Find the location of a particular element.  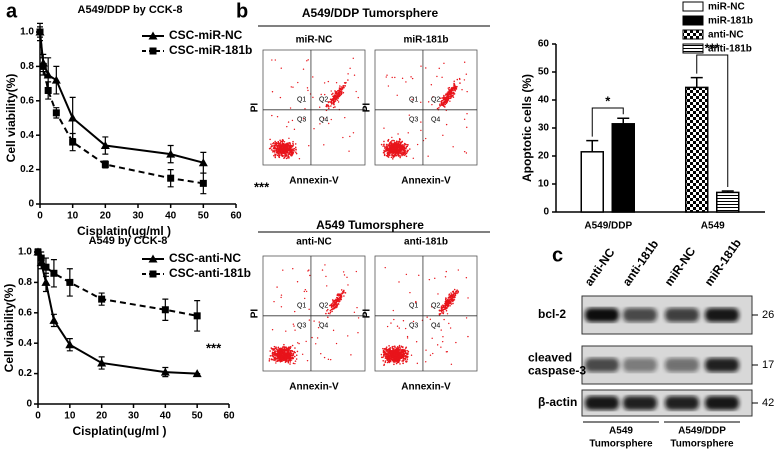

y-tick-label: 0 is located at coordinates (546, 212).